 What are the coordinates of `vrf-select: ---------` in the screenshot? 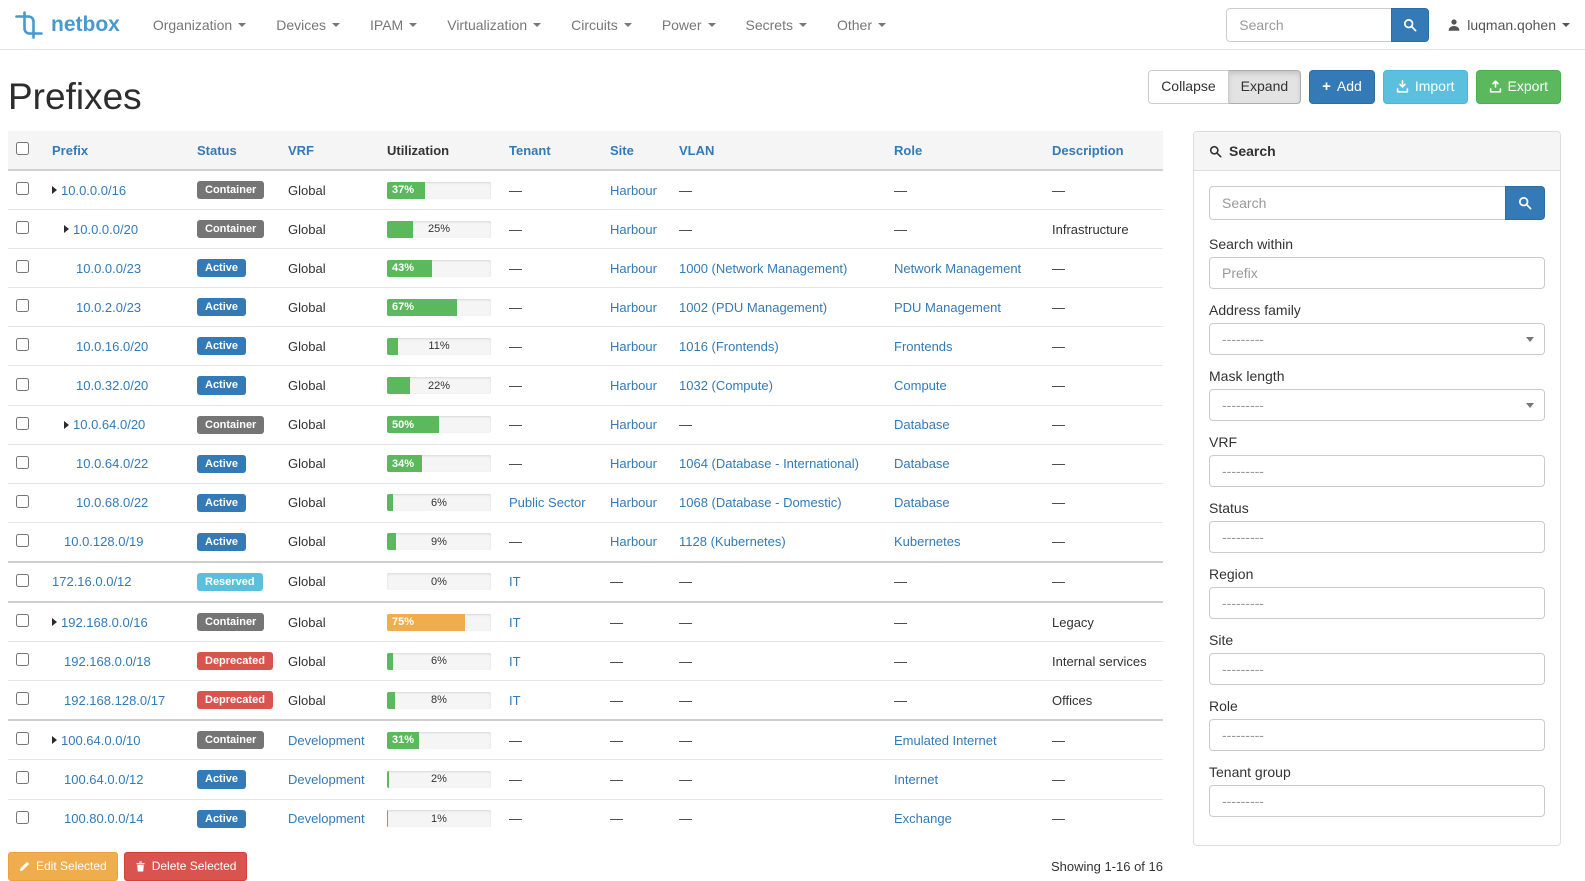 It's located at (1377, 471).